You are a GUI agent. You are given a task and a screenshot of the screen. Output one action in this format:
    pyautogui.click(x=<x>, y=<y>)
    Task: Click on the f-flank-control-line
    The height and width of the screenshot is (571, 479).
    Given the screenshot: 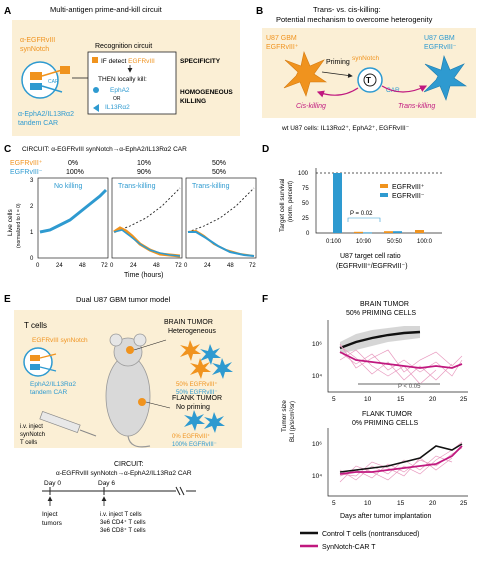 What is the action you would take?
    pyautogui.click(x=401, y=458)
    